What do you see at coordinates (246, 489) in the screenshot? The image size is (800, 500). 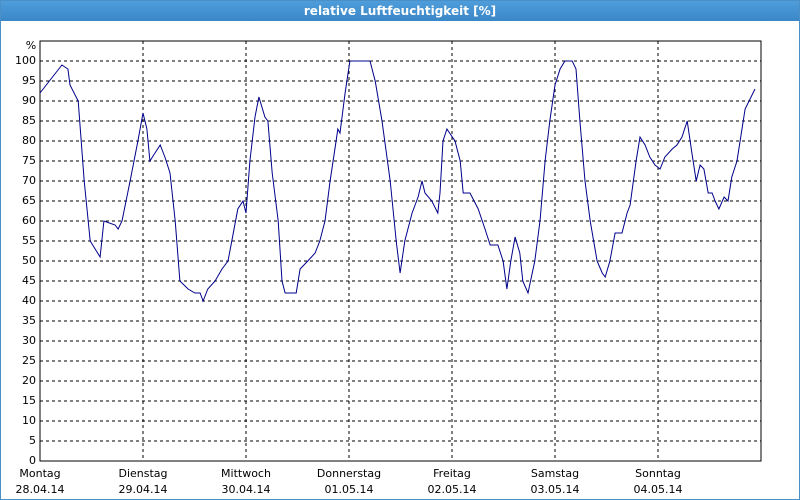 I see `x-date-label: 30.04.14` at bounding box center [246, 489].